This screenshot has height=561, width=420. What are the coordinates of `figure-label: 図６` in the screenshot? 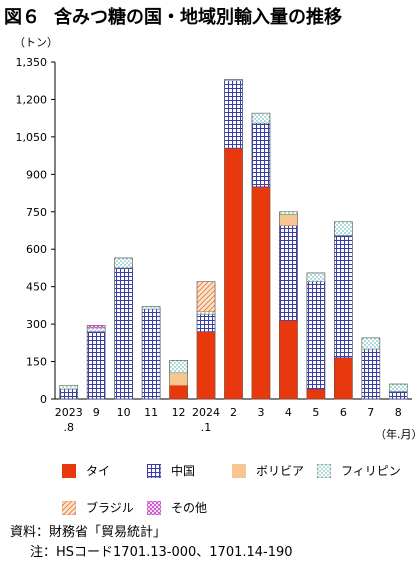 It's located at (22, 17).